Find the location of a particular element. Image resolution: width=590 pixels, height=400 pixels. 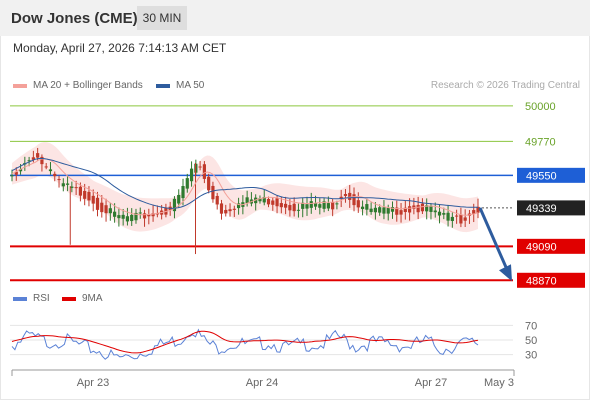

legend-rsi-swatch is located at coordinates (20, 298).